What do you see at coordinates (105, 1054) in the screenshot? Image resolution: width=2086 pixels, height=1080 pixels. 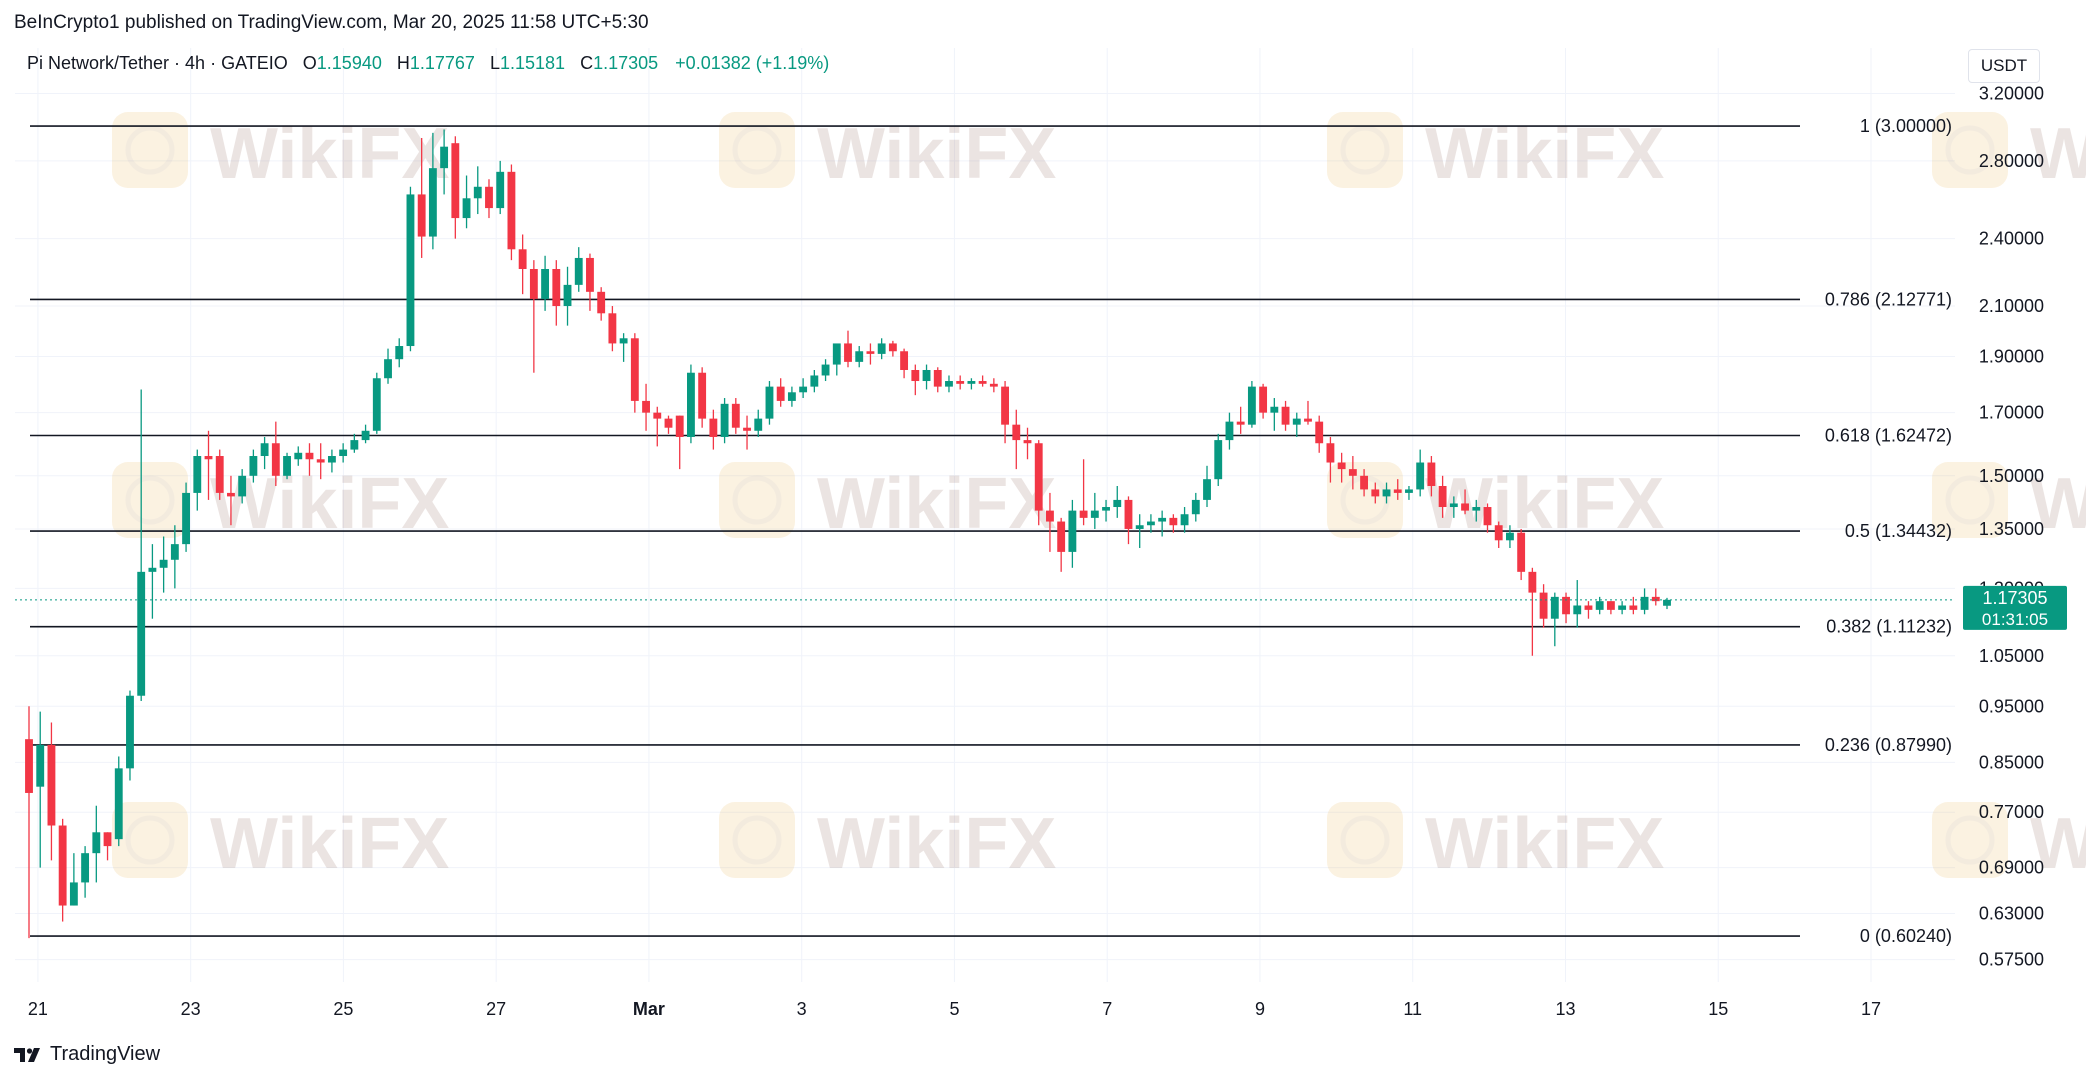 I see `brand-name: TradingView` at bounding box center [105, 1054].